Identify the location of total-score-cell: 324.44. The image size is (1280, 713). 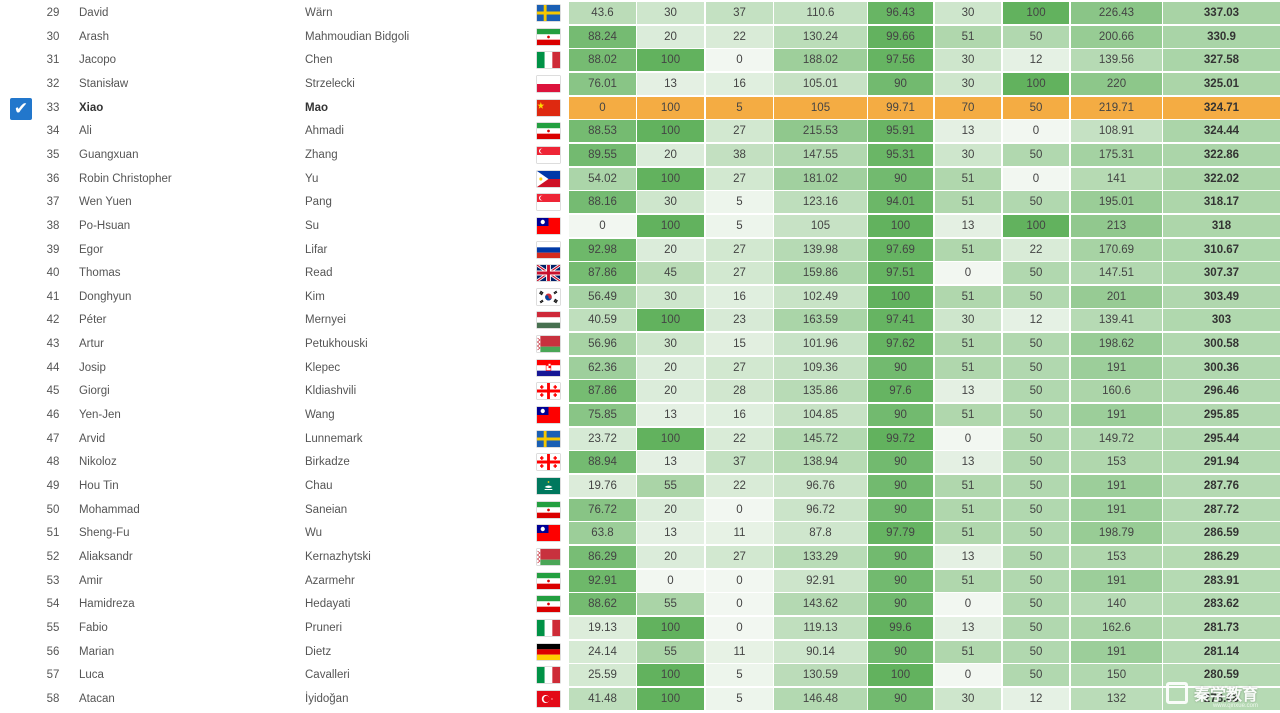
(1221, 131).